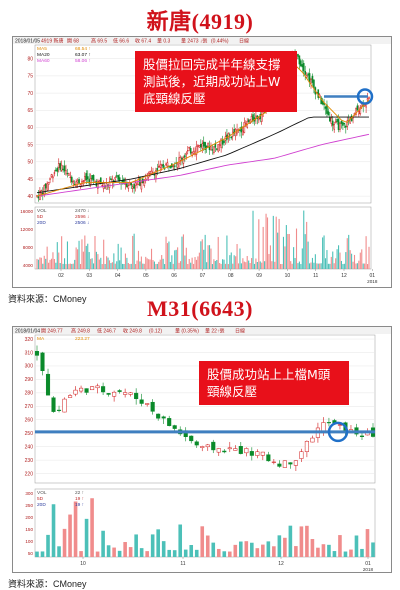 Image resolution: width=400 pixels, height=590 pixels. Describe the element at coordinates (121, 41) in the screenshot. I see `header-item: 低 66.6` at that location.